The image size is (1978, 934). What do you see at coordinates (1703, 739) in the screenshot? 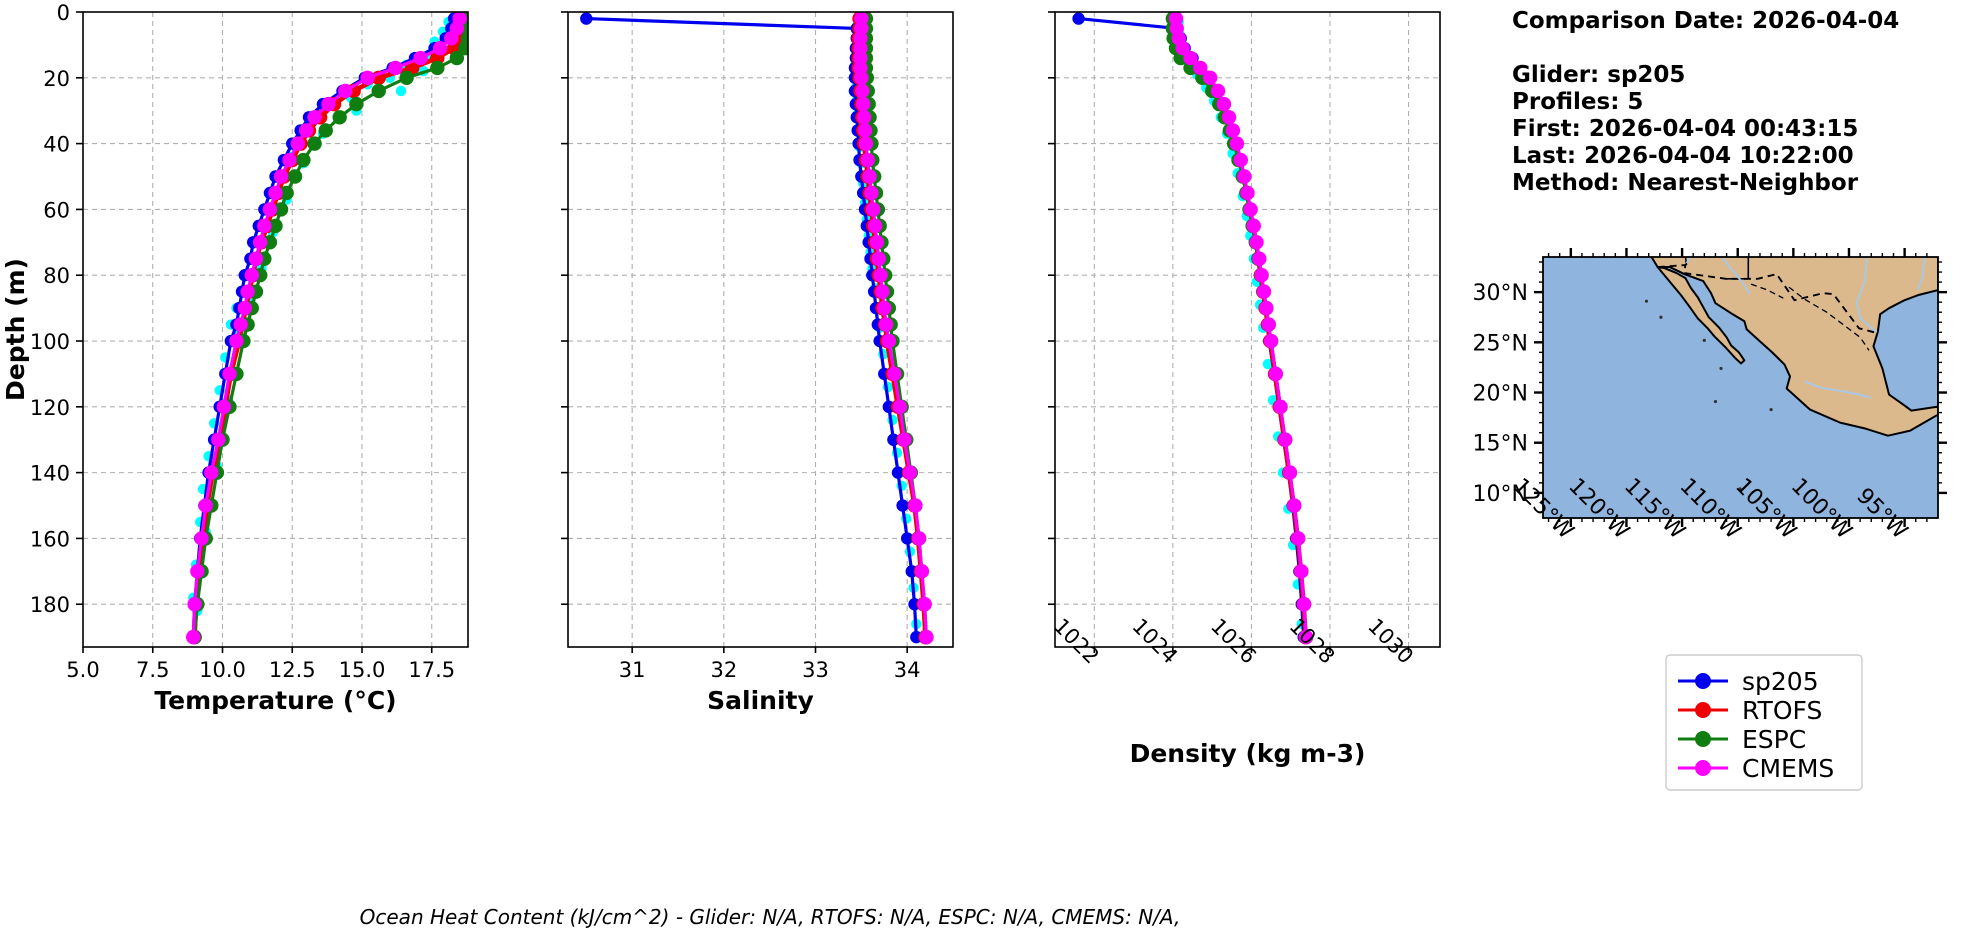
I see `legend-marker-ESPC` at bounding box center [1703, 739].